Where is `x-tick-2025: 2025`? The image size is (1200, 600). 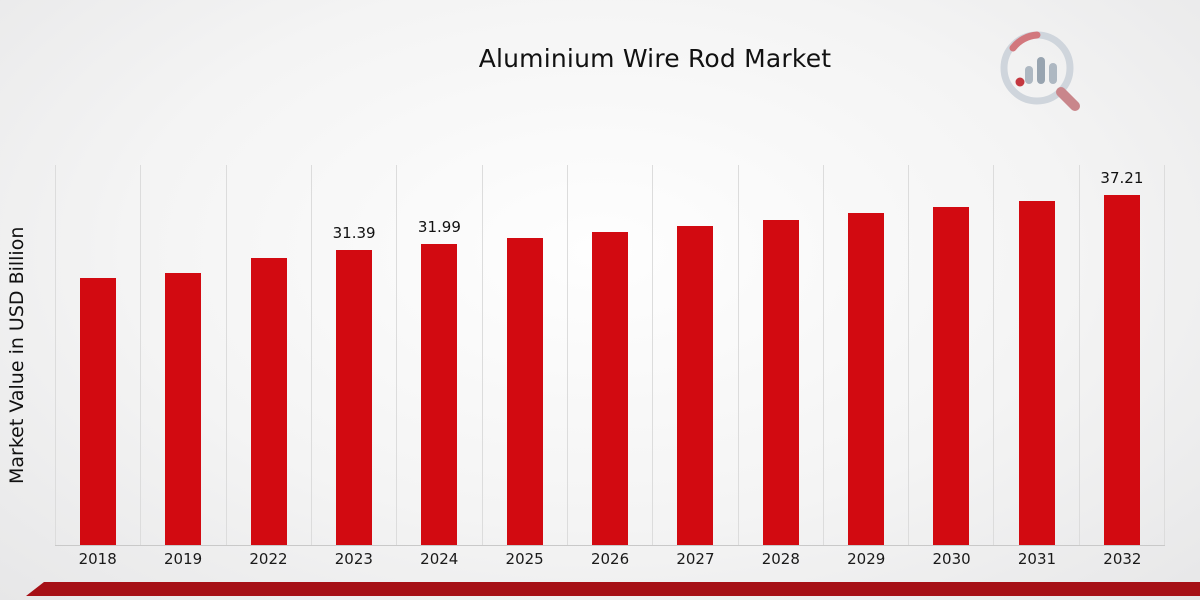 x-tick-2025: 2025 is located at coordinates (524, 559).